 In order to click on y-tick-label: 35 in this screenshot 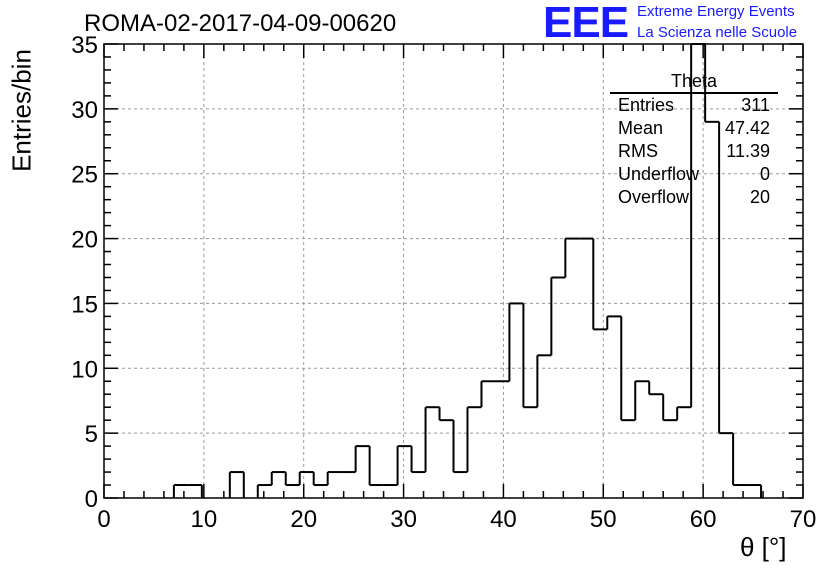, I will do `click(84, 45)`.